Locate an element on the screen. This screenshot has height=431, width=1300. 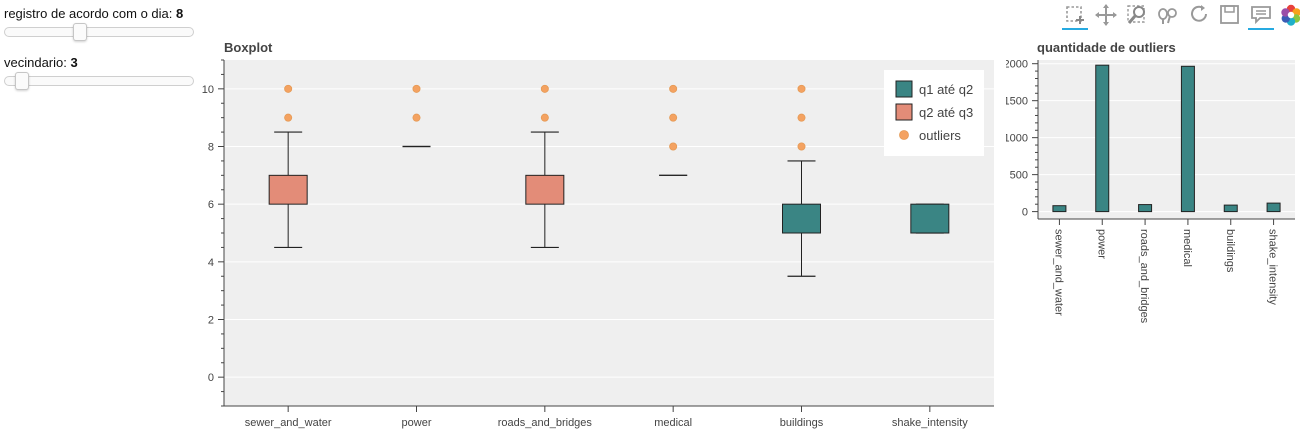
bar-y-tick-label: 1500 is located at coordinates (1017, 102).